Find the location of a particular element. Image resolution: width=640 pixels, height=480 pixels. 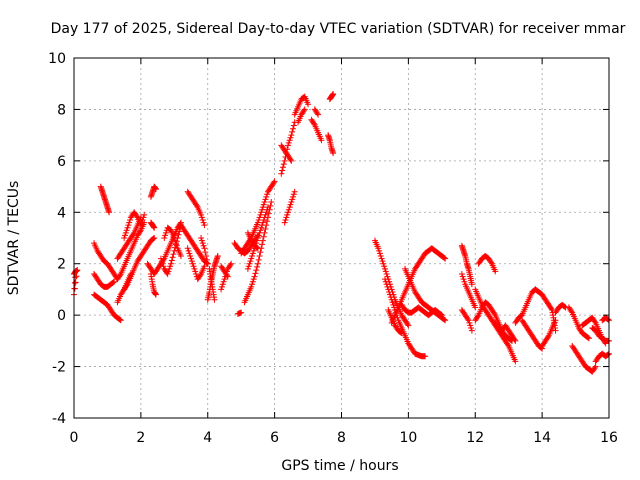

series-early-a is located at coordinates (76, 282).